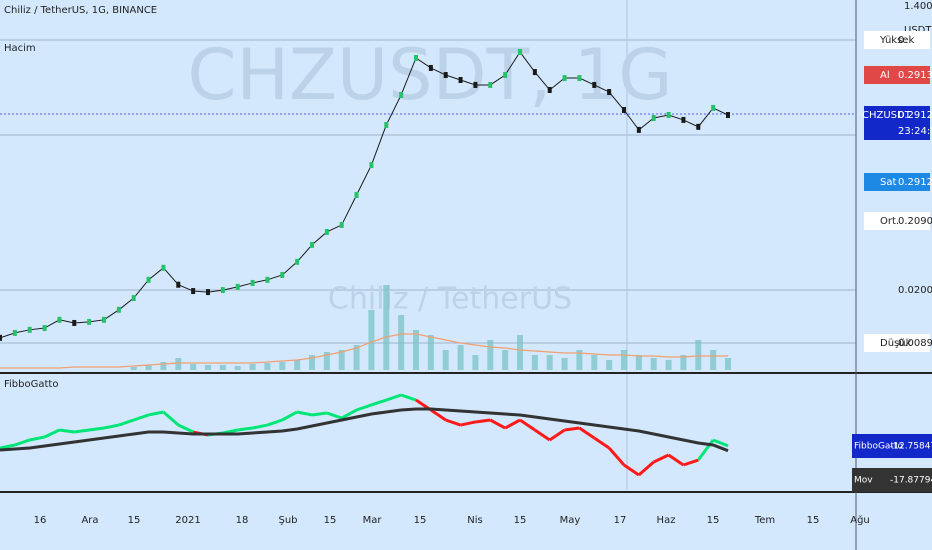 Image resolution: width=932 pixels, height=550 pixels. I want to click on price-tag-name: Sat, so click(888, 182).